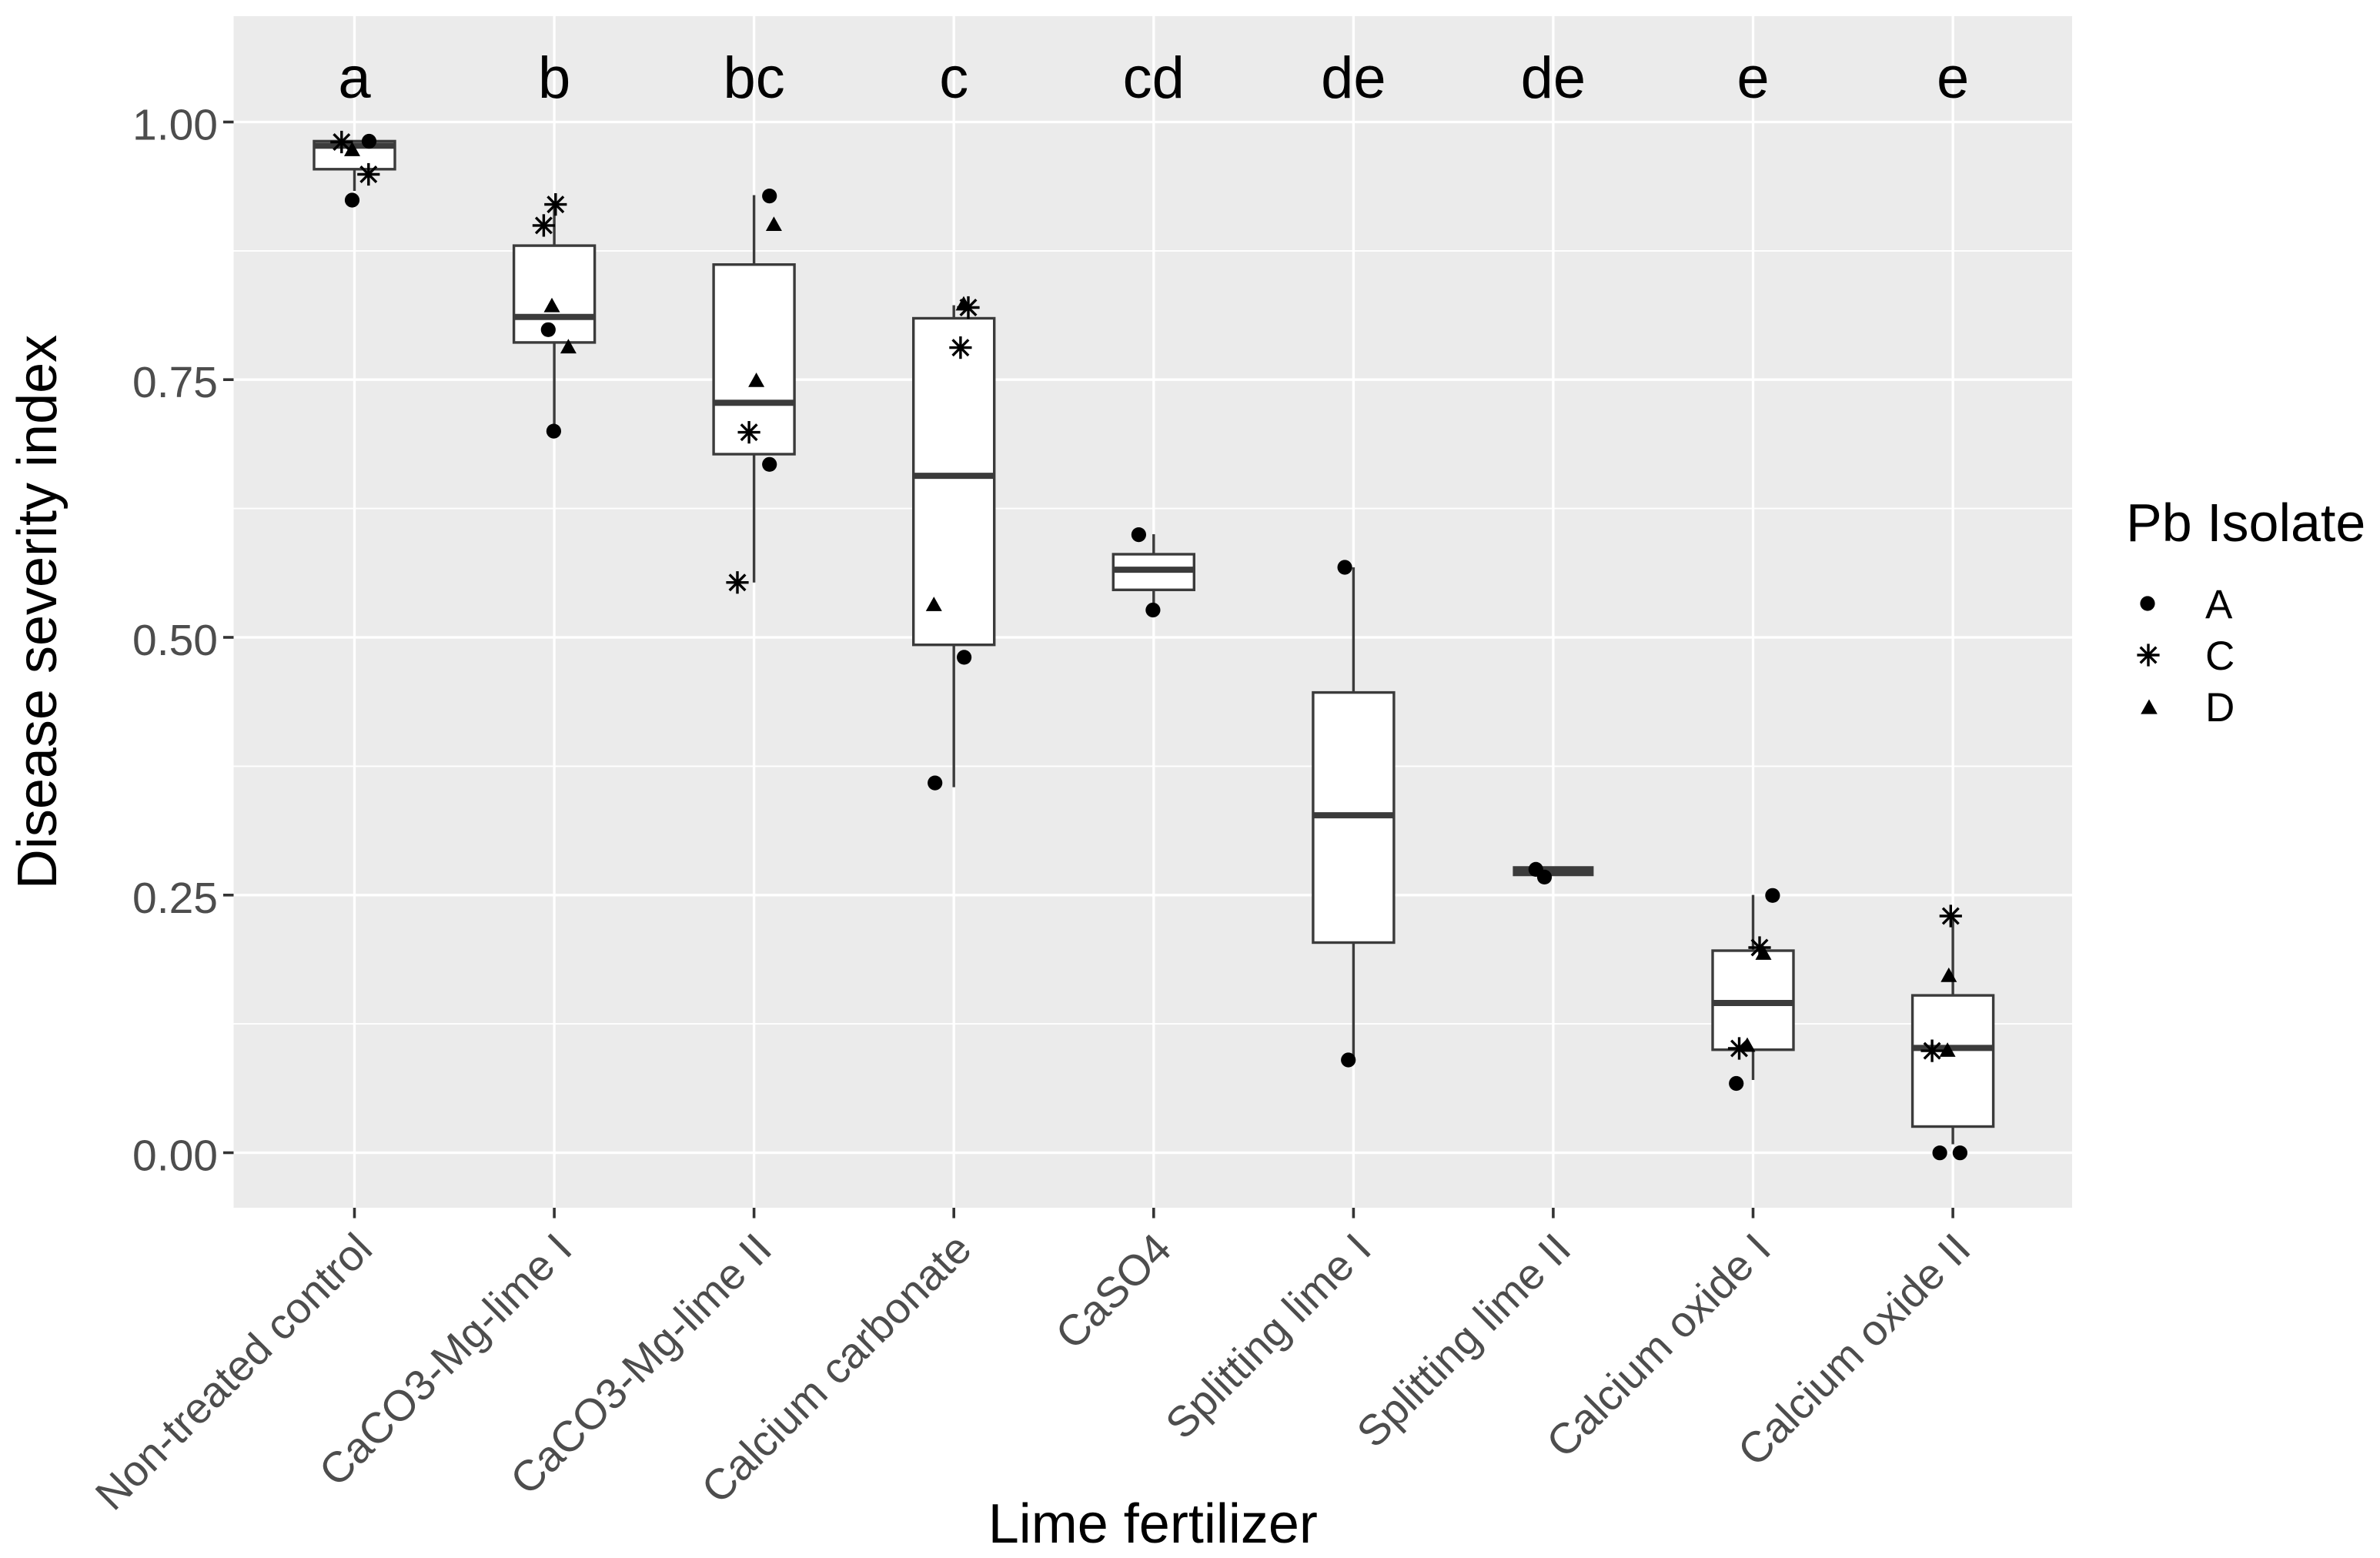 This screenshot has width=2380, height=1558. Describe the element at coordinates (355, 78) in the screenshot. I see `svg-text: a` at that location.